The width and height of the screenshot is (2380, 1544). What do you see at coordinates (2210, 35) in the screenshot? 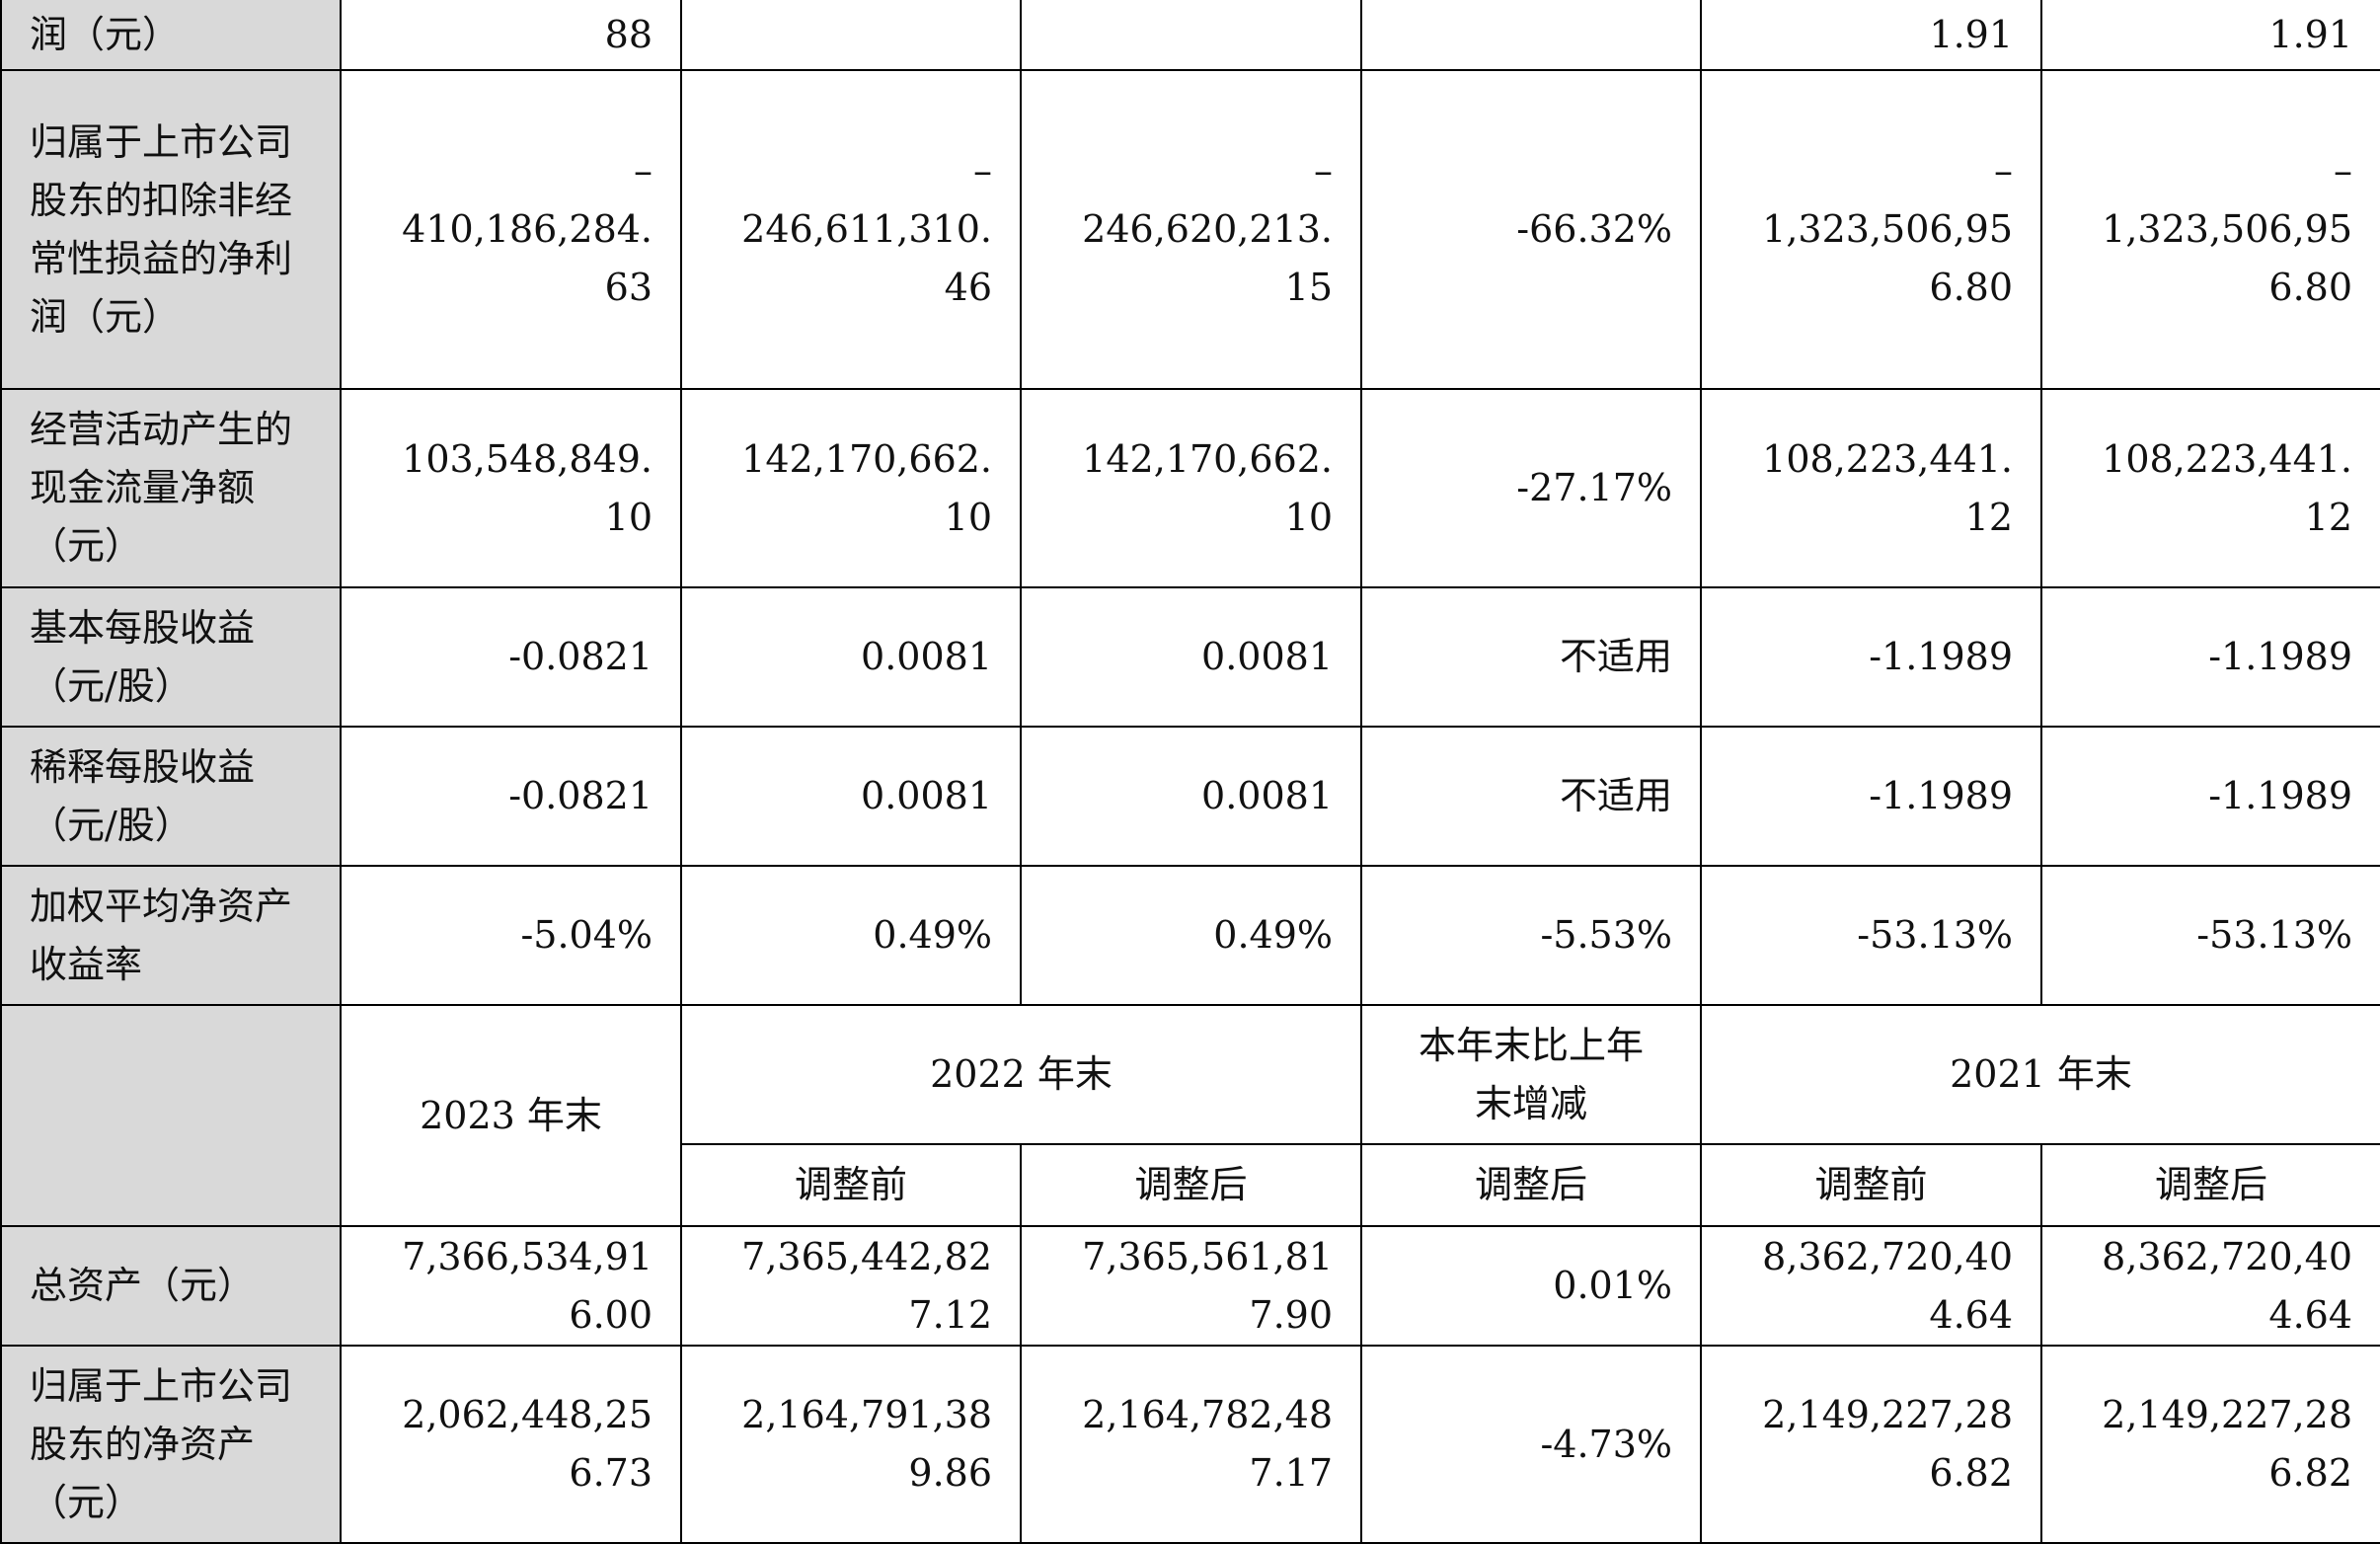
I see `cell-2021-after: 1.91` at bounding box center [2210, 35].